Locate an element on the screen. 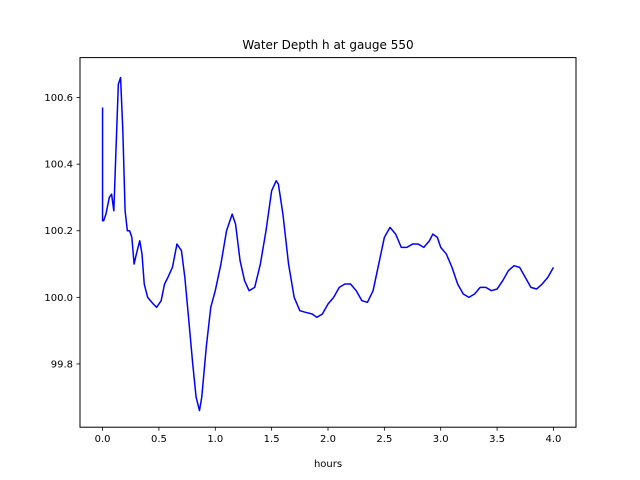  x-axis-title: hours is located at coordinates (328, 464).